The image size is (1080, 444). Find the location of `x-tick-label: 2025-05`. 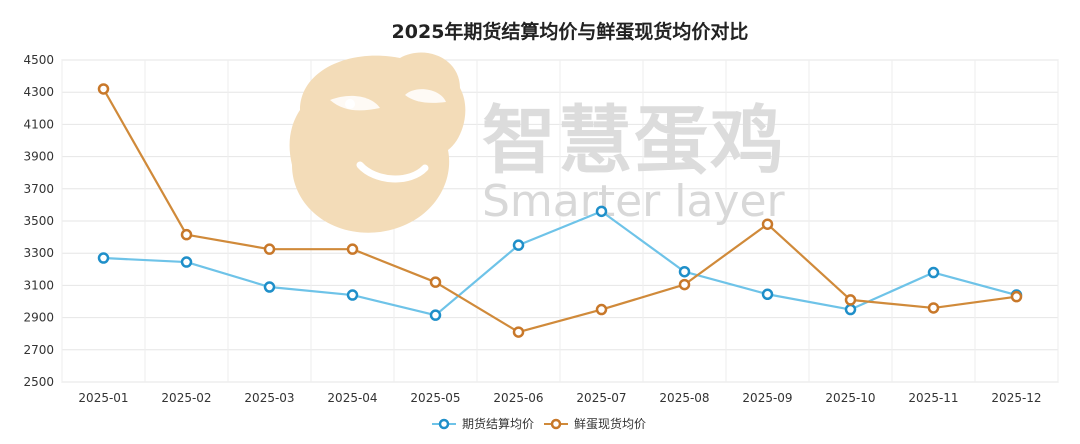

x-tick-label: 2025-05 is located at coordinates (435, 398).